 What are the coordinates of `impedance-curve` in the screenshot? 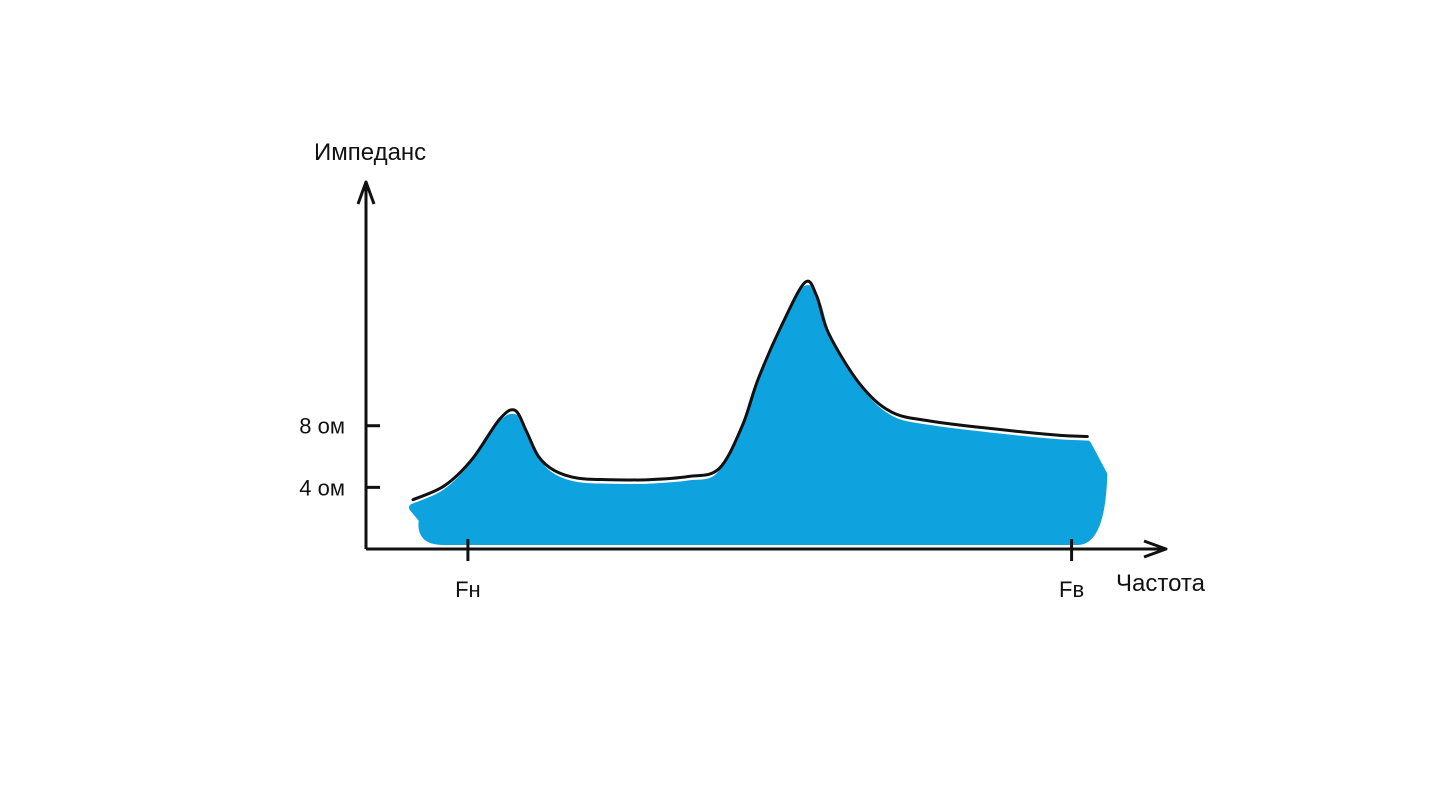 It's located at (750, 390).